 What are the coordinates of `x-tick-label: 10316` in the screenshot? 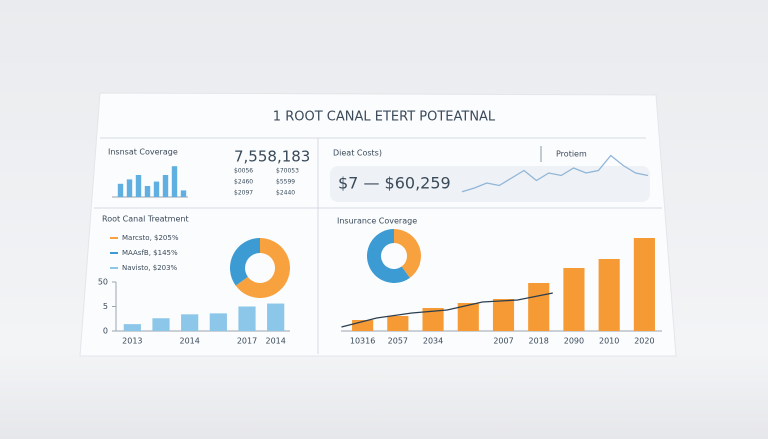 It's located at (362, 341).